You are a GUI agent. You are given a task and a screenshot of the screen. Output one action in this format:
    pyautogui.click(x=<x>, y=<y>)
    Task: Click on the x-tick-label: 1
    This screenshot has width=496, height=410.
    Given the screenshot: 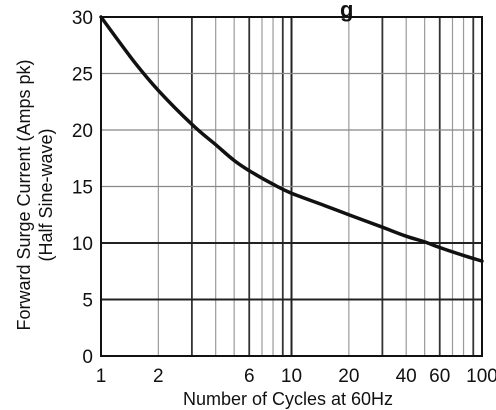 What is the action you would take?
    pyautogui.click(x=101, y=376)
    